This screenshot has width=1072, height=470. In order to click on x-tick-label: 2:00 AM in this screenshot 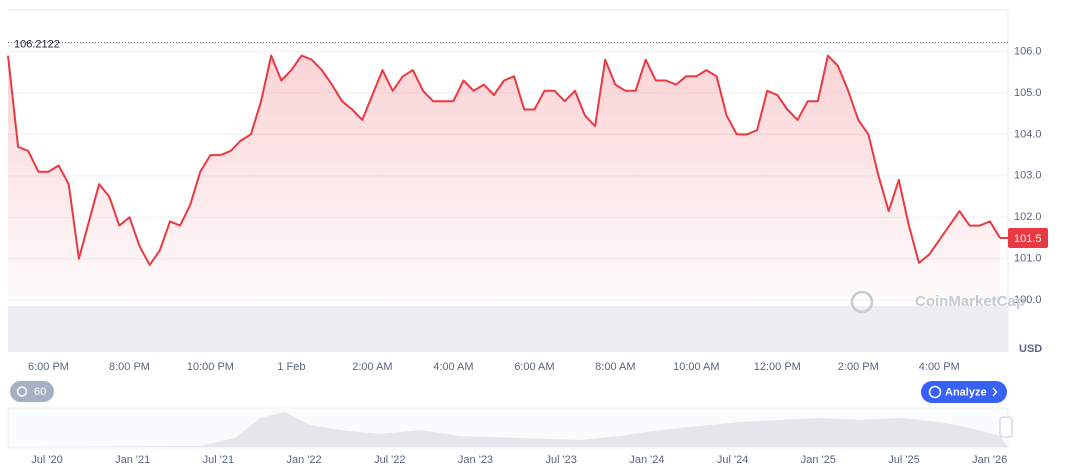, I will do `click(372, 367)`.